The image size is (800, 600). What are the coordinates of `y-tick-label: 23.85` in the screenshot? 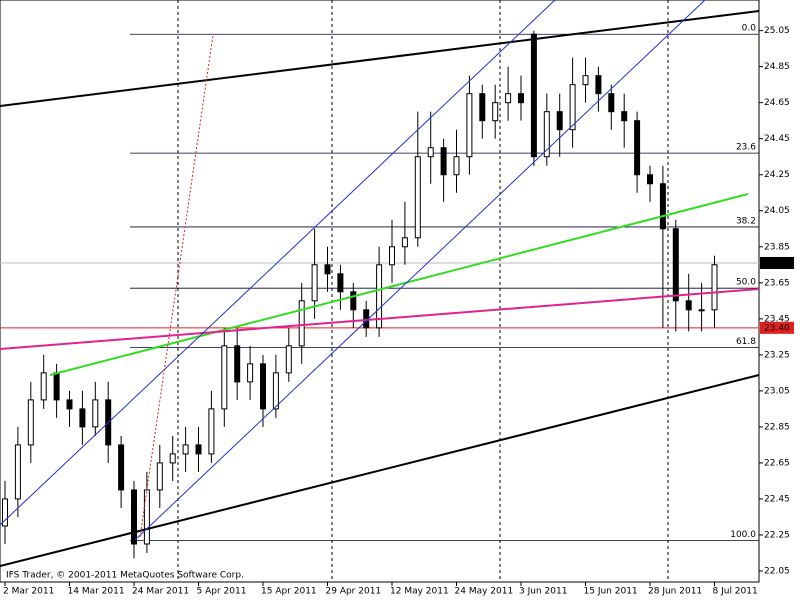 It's located at (777, 247).